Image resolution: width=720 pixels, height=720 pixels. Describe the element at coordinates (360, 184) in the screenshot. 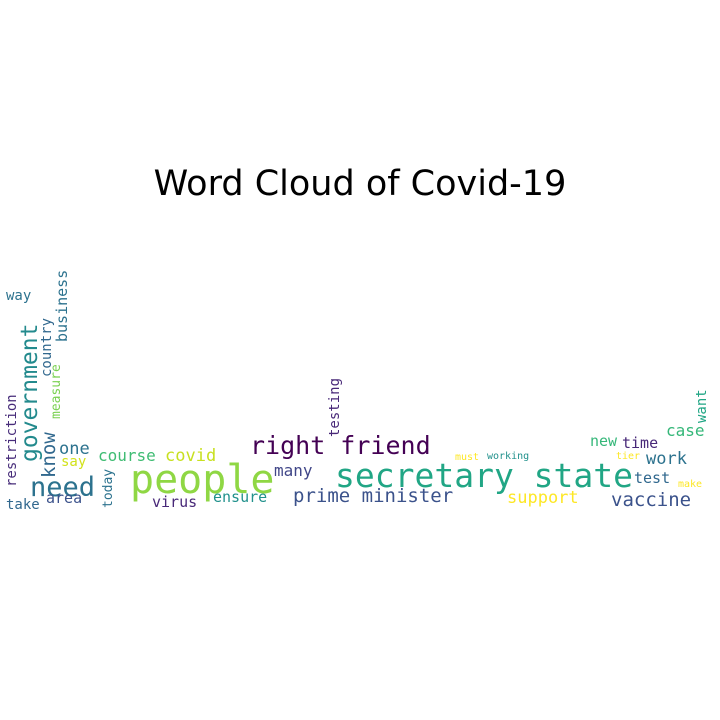

I see `chart-title: Word Cloud of Covid-19` at that location.